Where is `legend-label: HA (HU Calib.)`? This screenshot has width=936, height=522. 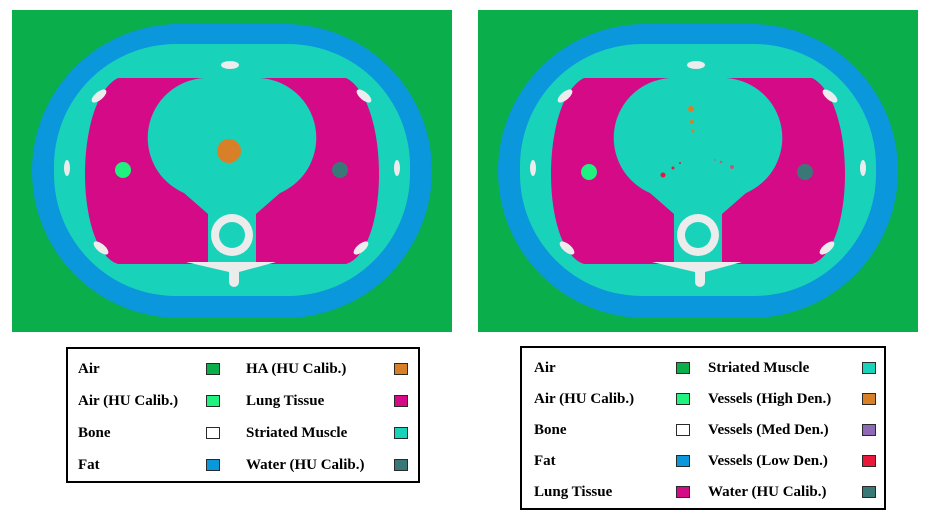 legend-label: HA (HU Calib.) is located at coordinates (296, 369).